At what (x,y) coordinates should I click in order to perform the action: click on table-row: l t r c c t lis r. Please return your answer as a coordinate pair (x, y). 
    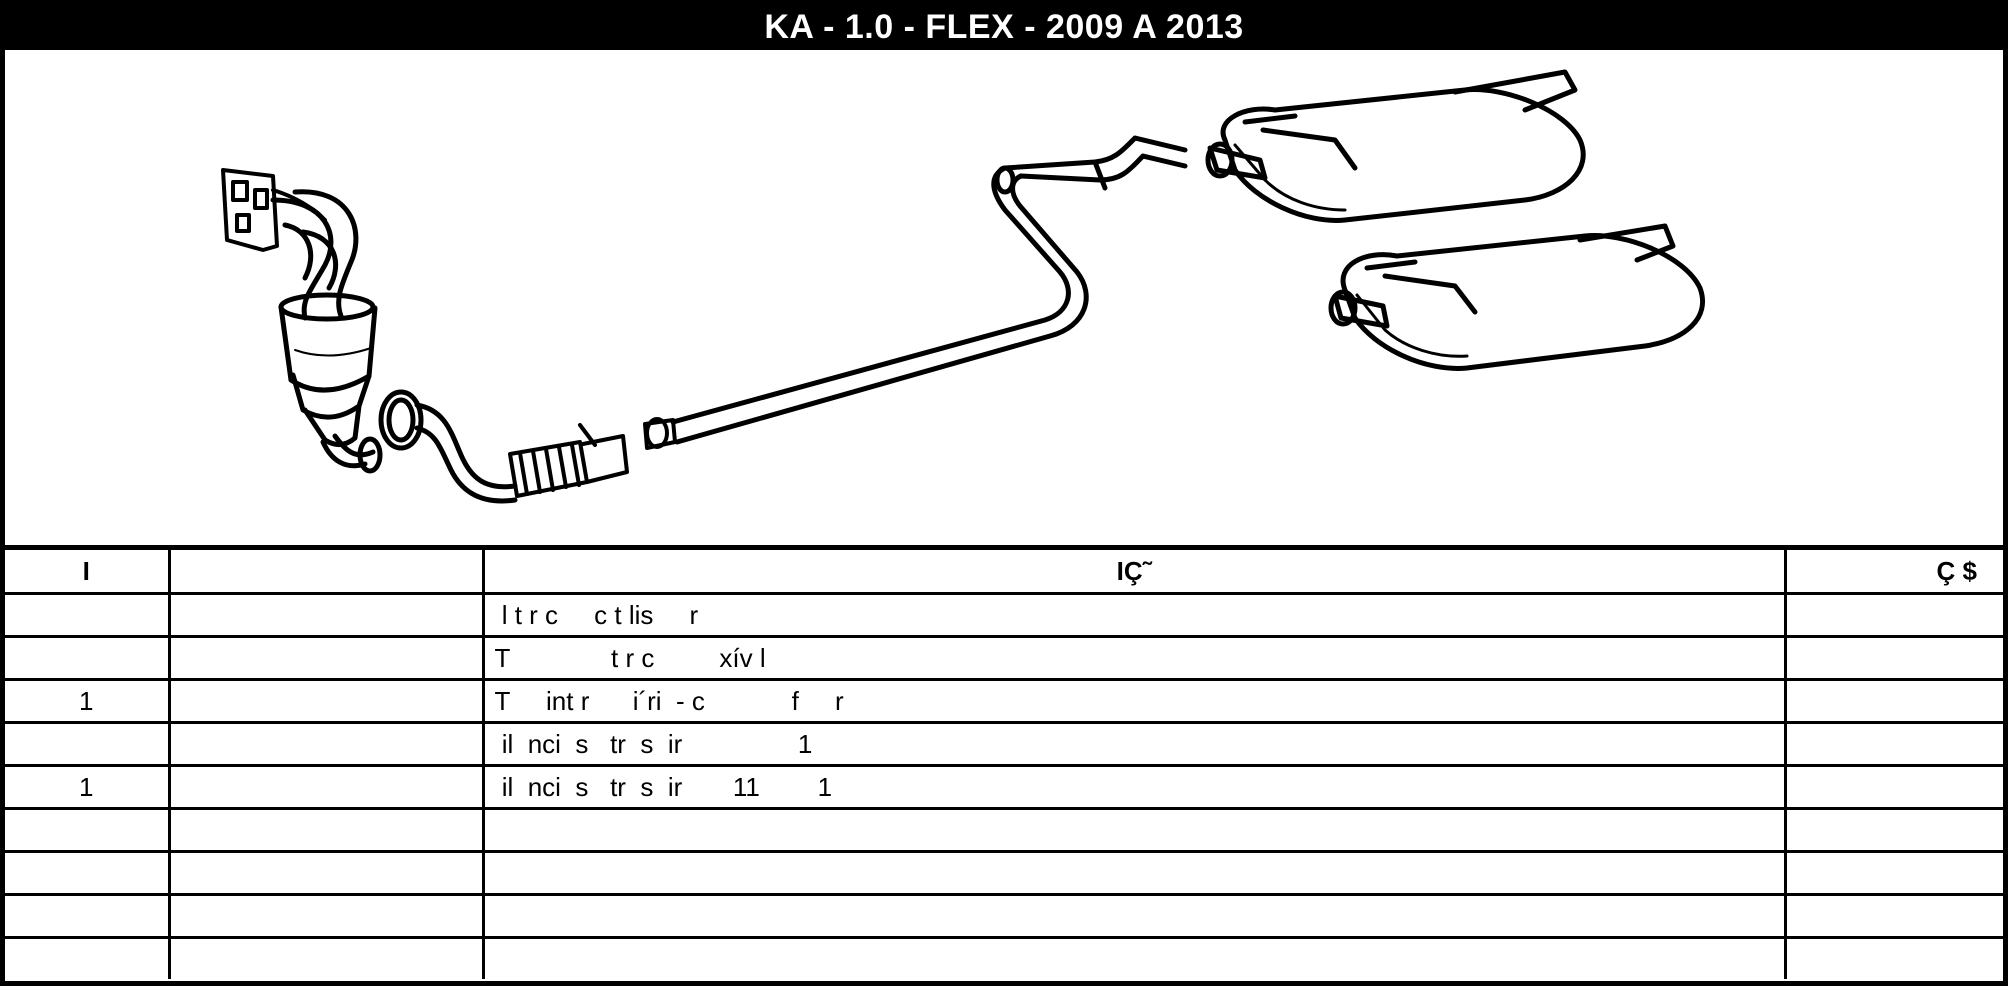
    Looking at the image, I should click on (1004, 615).